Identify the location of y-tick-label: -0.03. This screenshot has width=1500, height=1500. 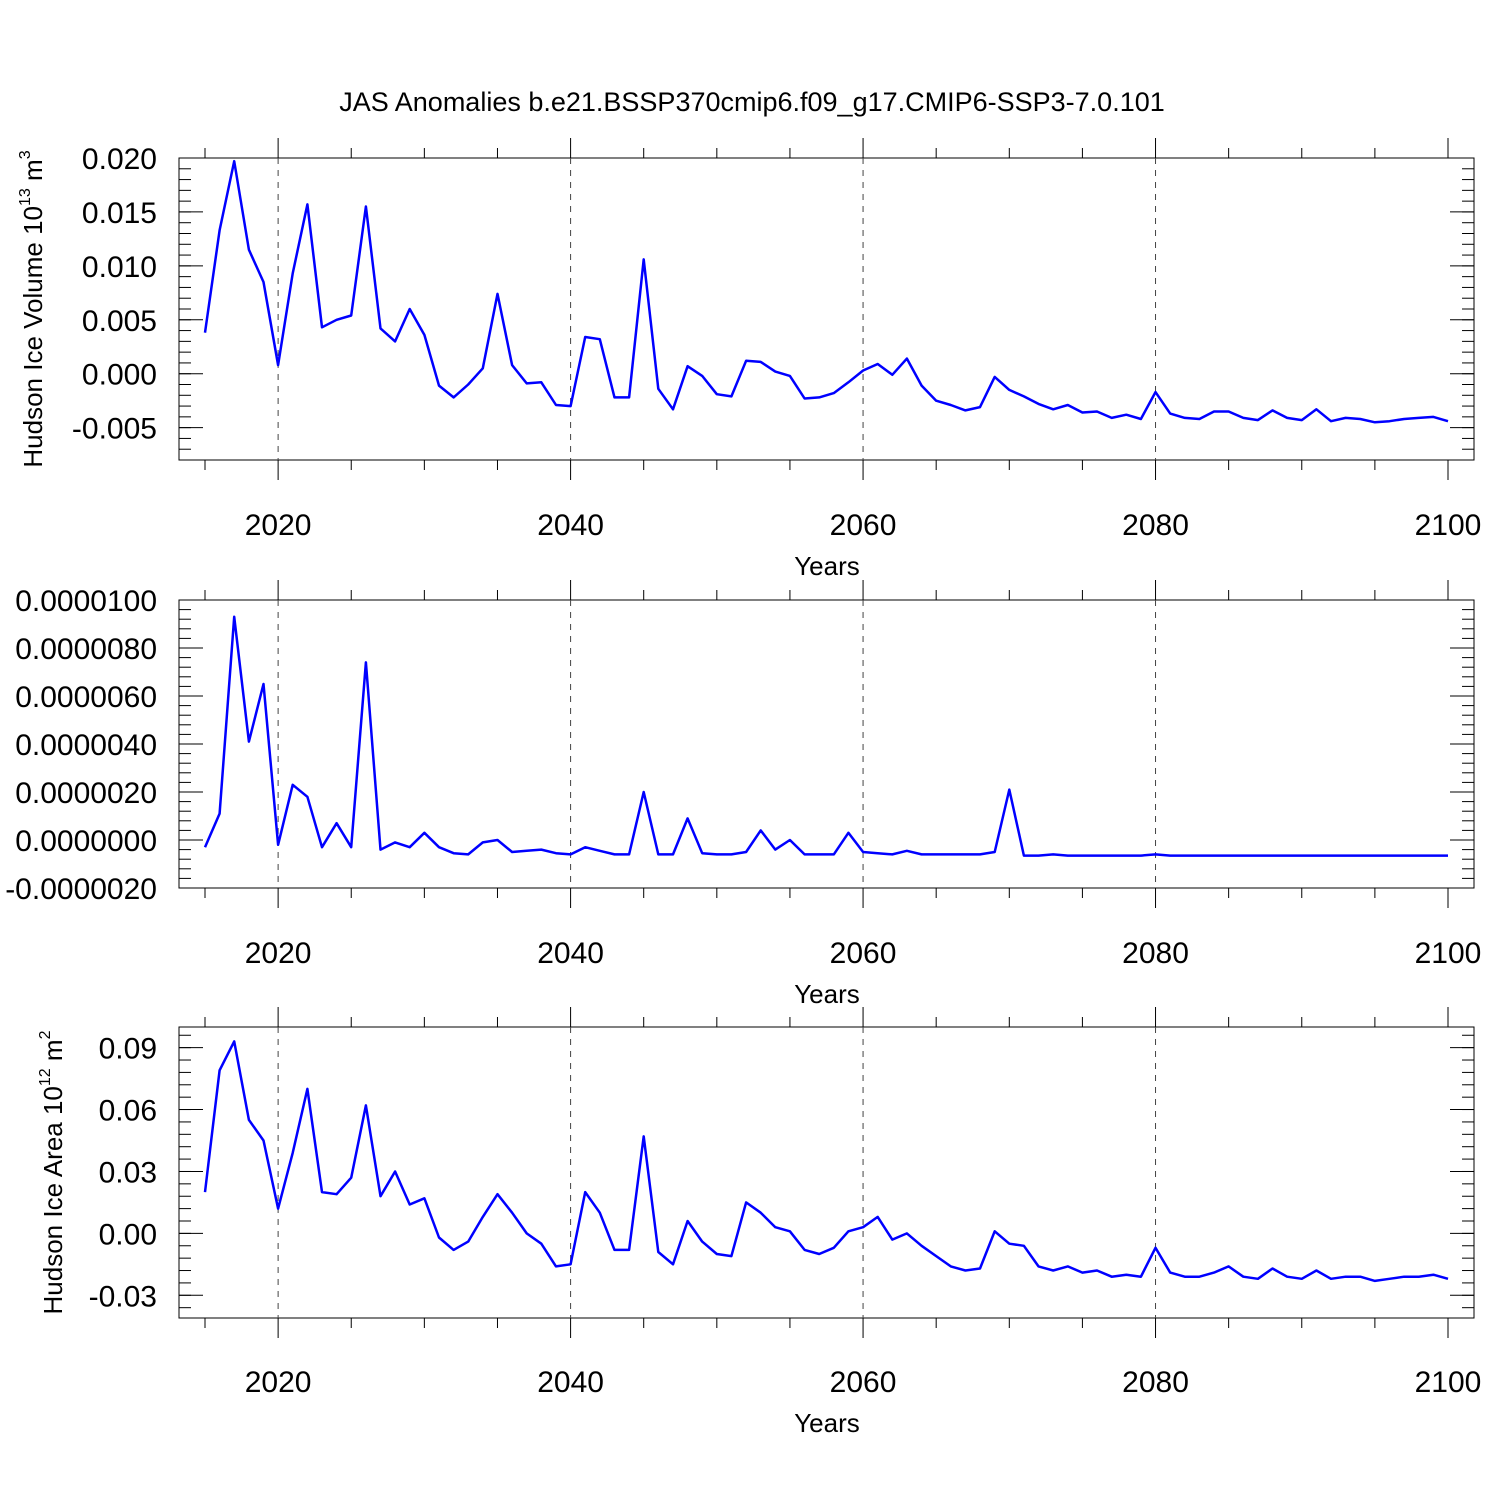
(123, 1296).